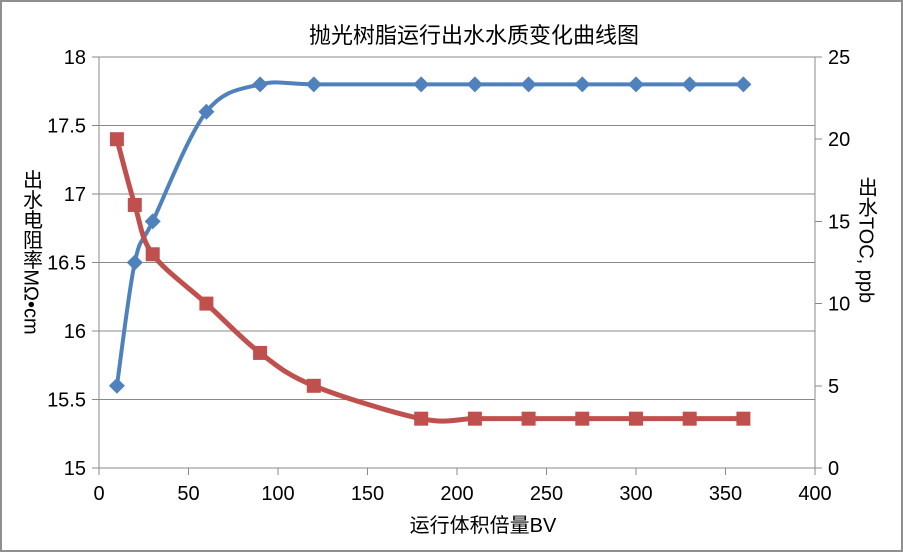 The width and height of the screenshot is (903, 552). I want to click on x-tick-label: 300, so click(635, 494).